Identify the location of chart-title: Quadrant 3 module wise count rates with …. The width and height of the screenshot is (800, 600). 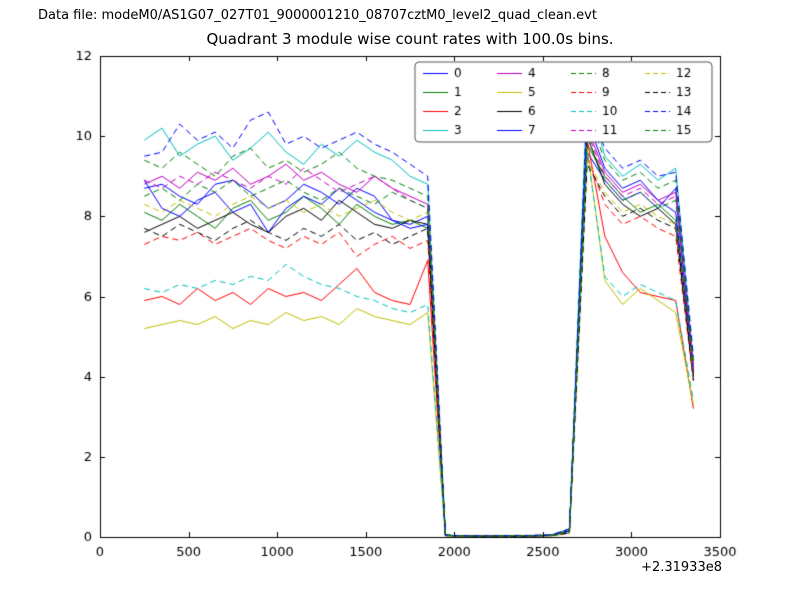
(410, 39).